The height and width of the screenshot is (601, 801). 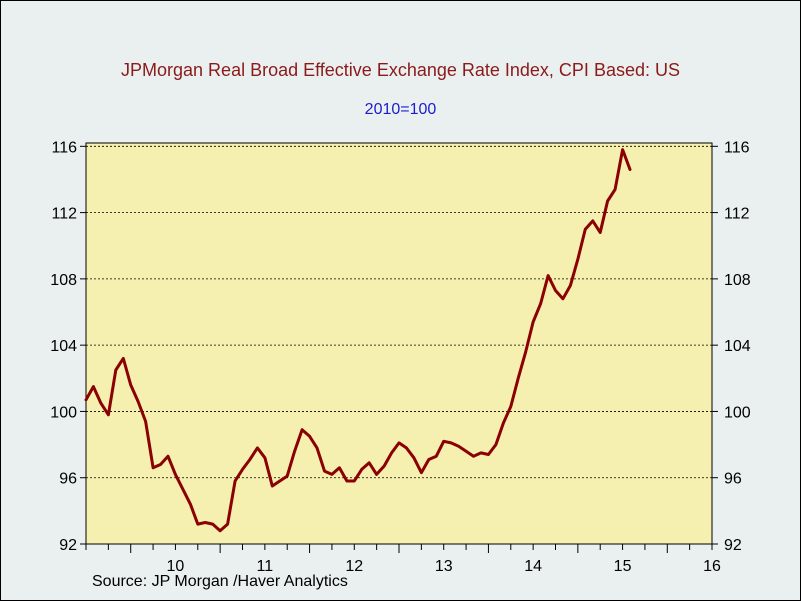 I want to click on x-tick-label: 14, so click(x=533, y=566).